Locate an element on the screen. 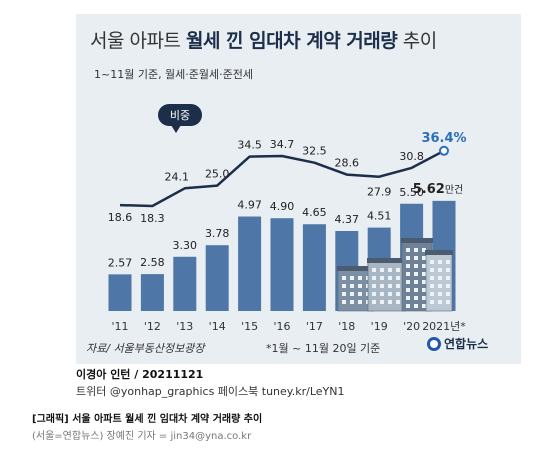 The image size is (539, 449). bar-label-unit: 만건 is located at coordinates (454, 190).